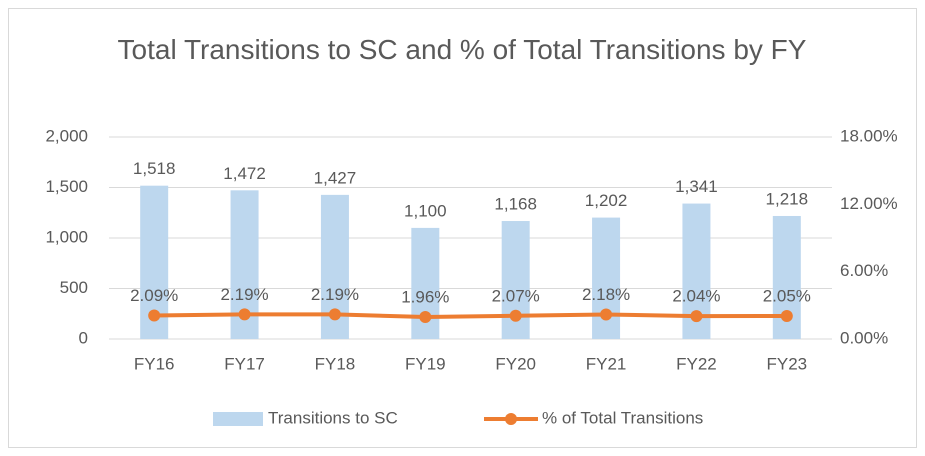 Image resolution: width=925 pixels, height=456 pixels. I want to click on line-value-label: 2.07%, so click(516, 295).